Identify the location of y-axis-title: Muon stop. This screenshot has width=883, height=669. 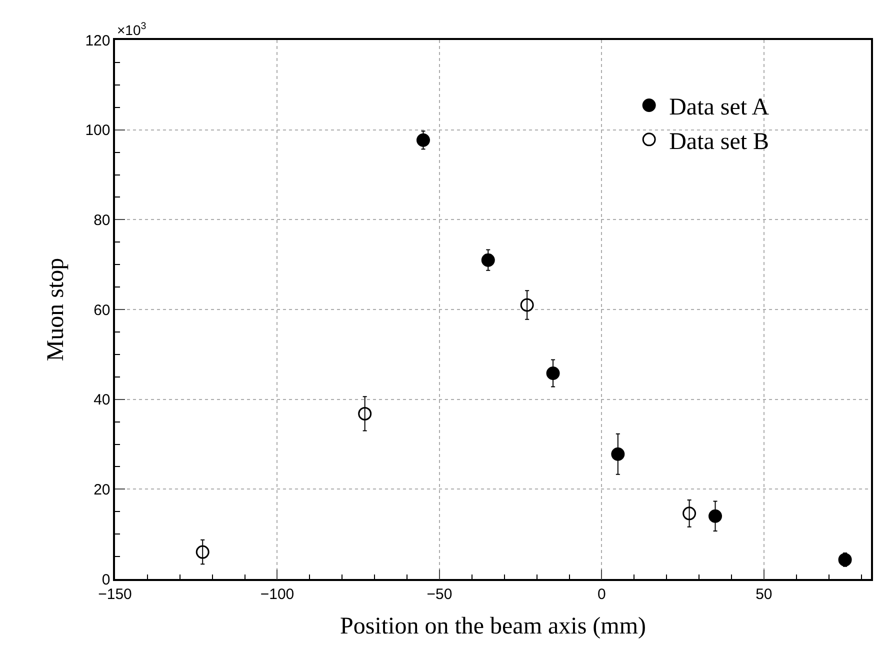
(55, 310).